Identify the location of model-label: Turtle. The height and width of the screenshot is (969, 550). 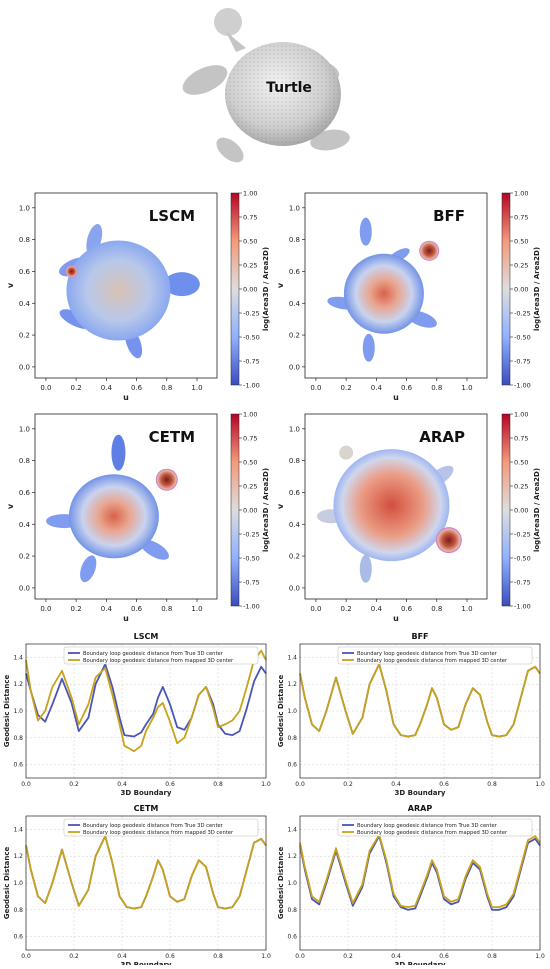
(289, 88).